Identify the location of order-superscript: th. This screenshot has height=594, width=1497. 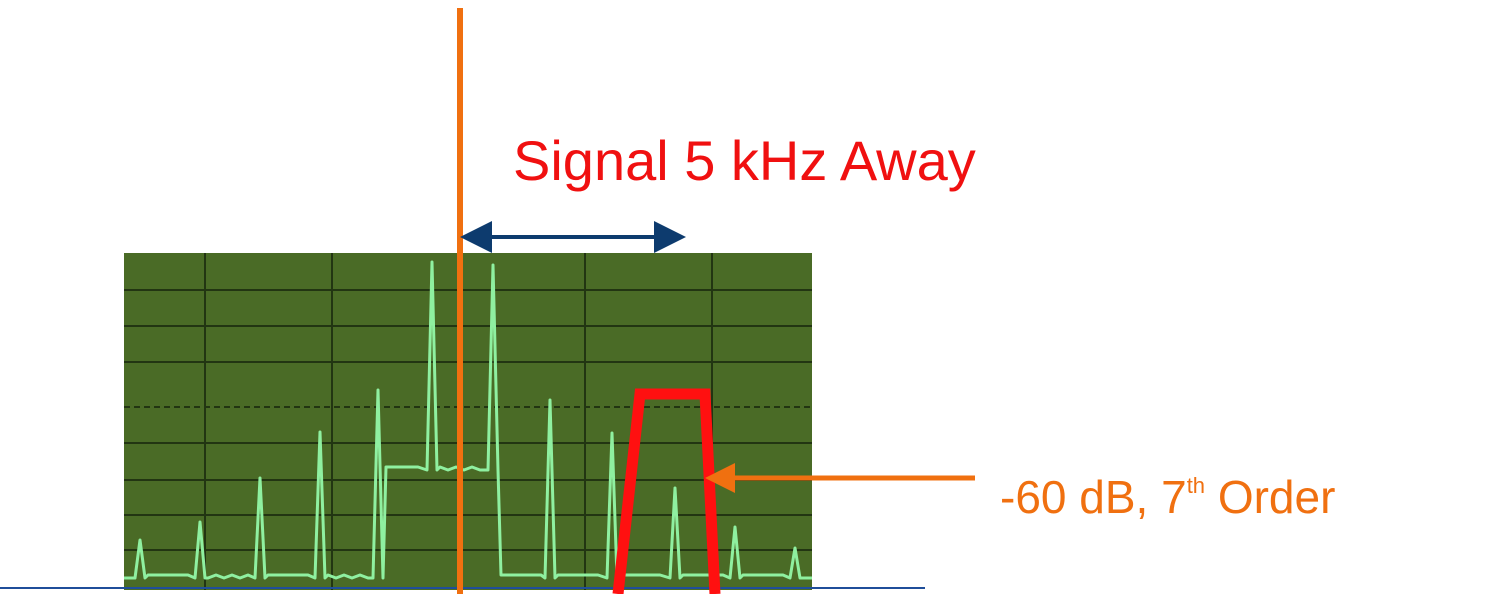
(1196, 485).